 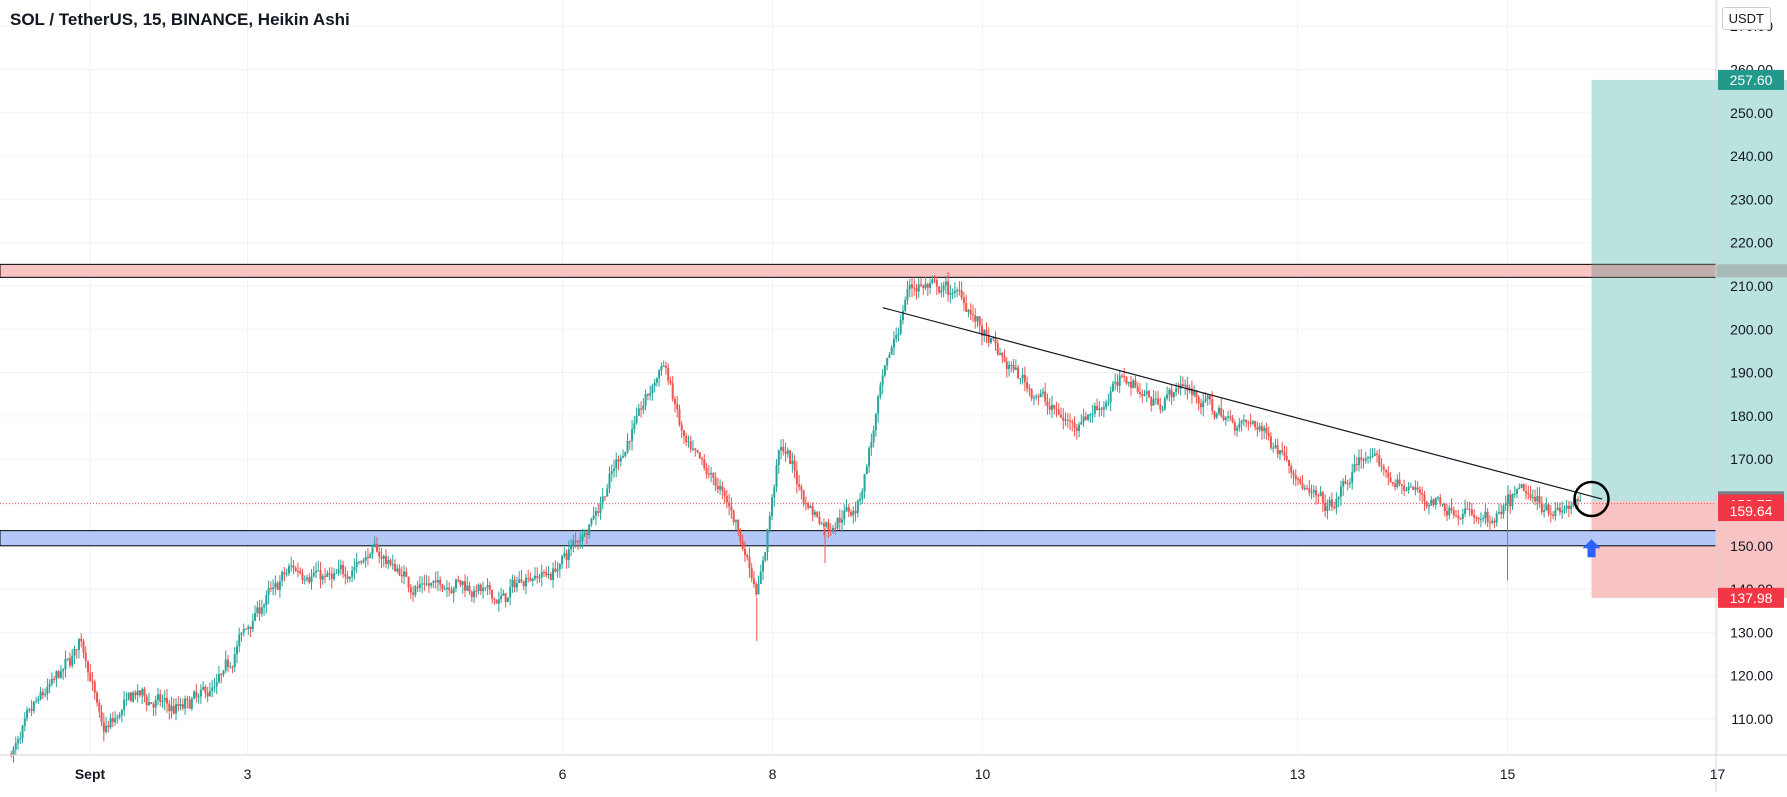 What do you see at coordinates (858, 538) in the screenshot?
I see `support-zone` at bounding box center [858, 538].